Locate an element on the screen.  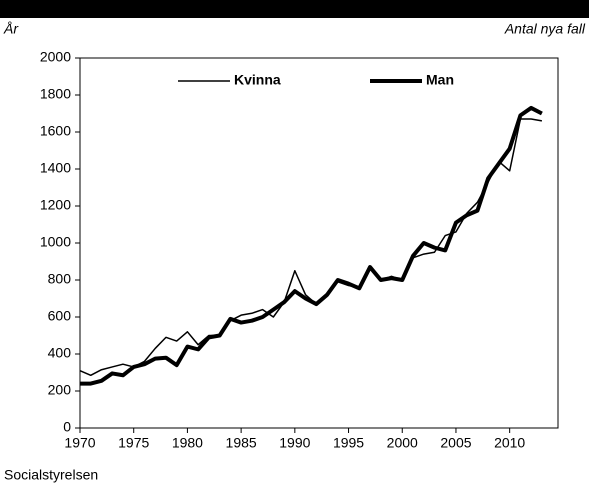
y-tick-label: 2000 is located at coordinates (55, 57).